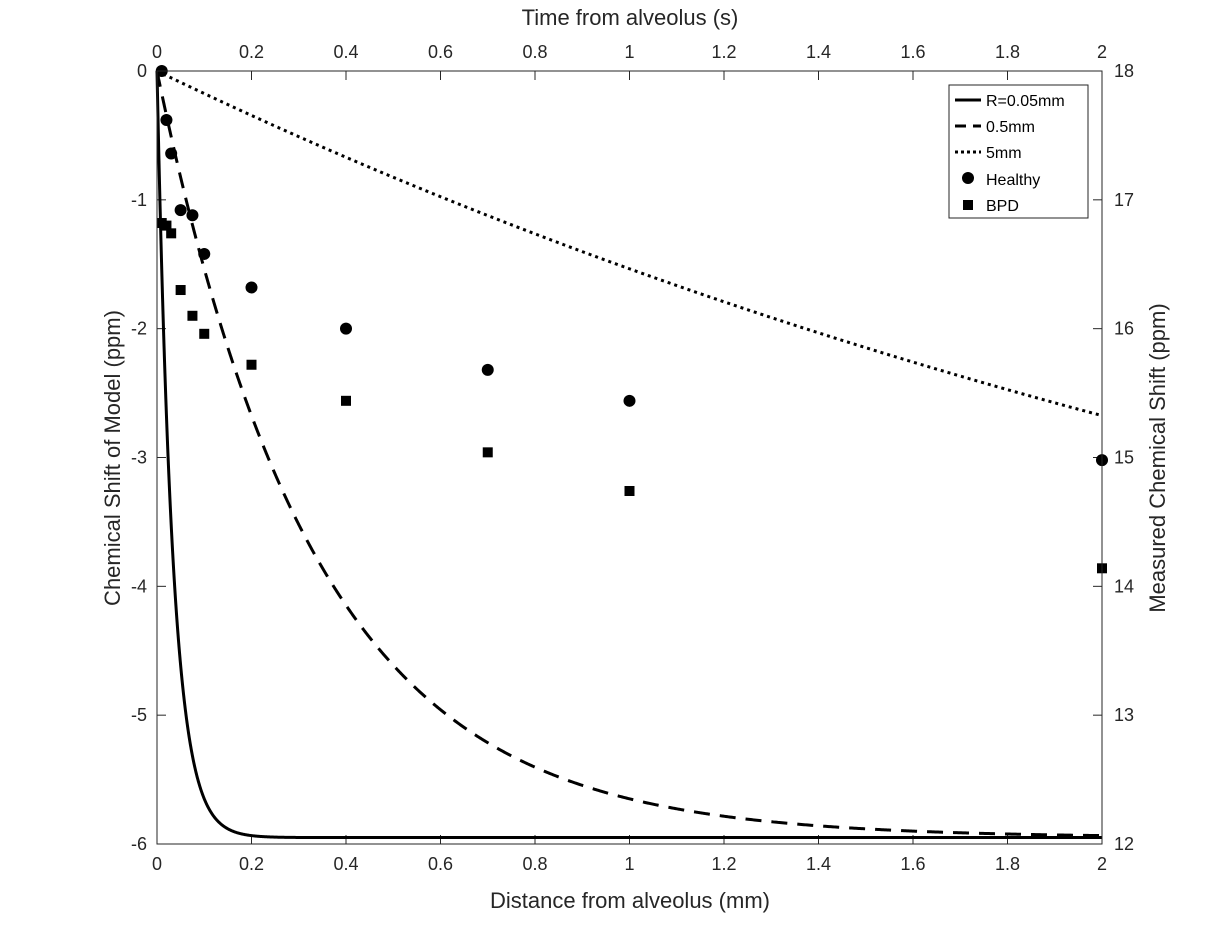  What do you see at coordinates (139, 844) in the screenshot?
I see `y-left-tick-label: -6` at bounding box center [139, 844].